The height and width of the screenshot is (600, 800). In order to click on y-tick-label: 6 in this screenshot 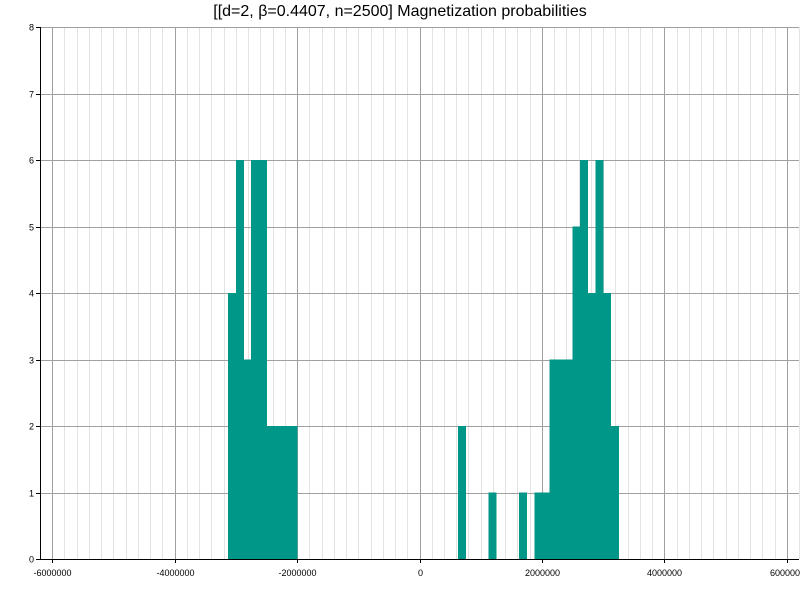, I will do `click(31, 161)`.